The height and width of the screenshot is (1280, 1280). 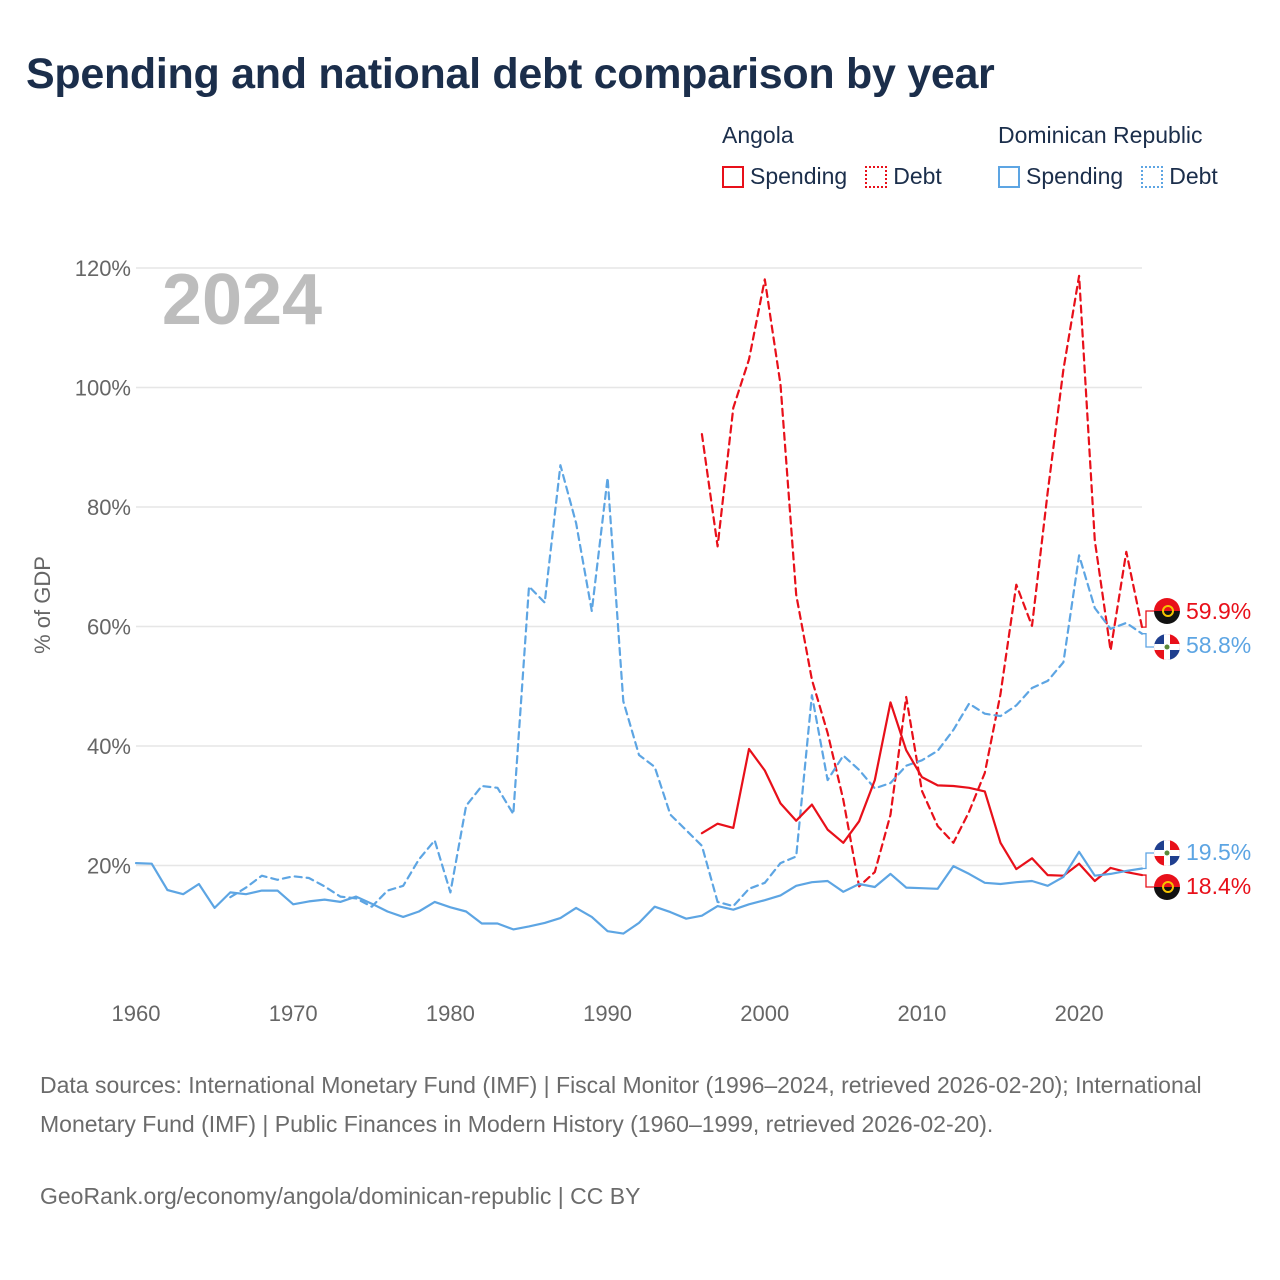 What do you see at coordinates (109, 627) in the screenshot?
I see `y-tick-label: 60%` at bounding box center [109, 627].